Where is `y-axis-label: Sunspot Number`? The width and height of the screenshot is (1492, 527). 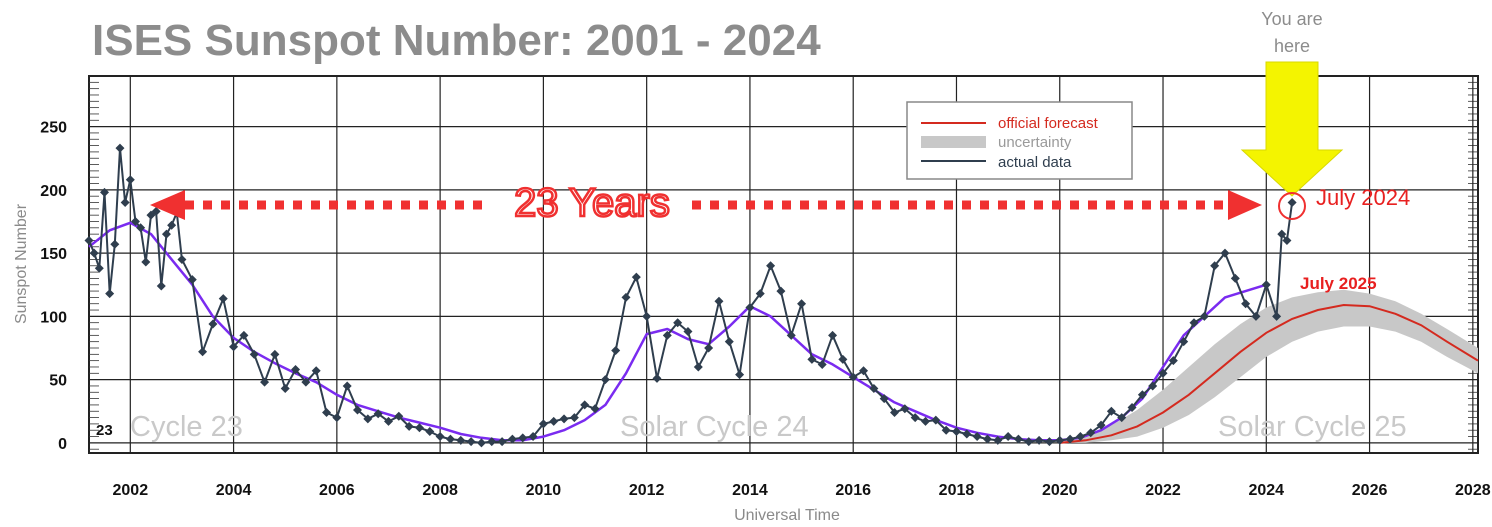
y-axis-label: Sunspot Number is located at coordinates (21, 263).